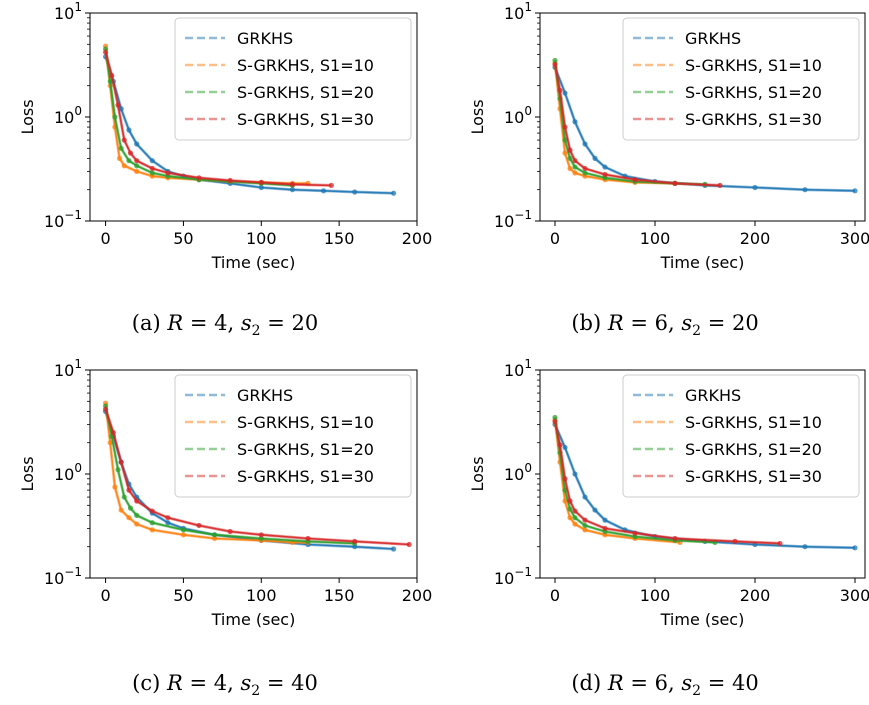  I want to click on x-tick-label: 100, so click(655, 595).